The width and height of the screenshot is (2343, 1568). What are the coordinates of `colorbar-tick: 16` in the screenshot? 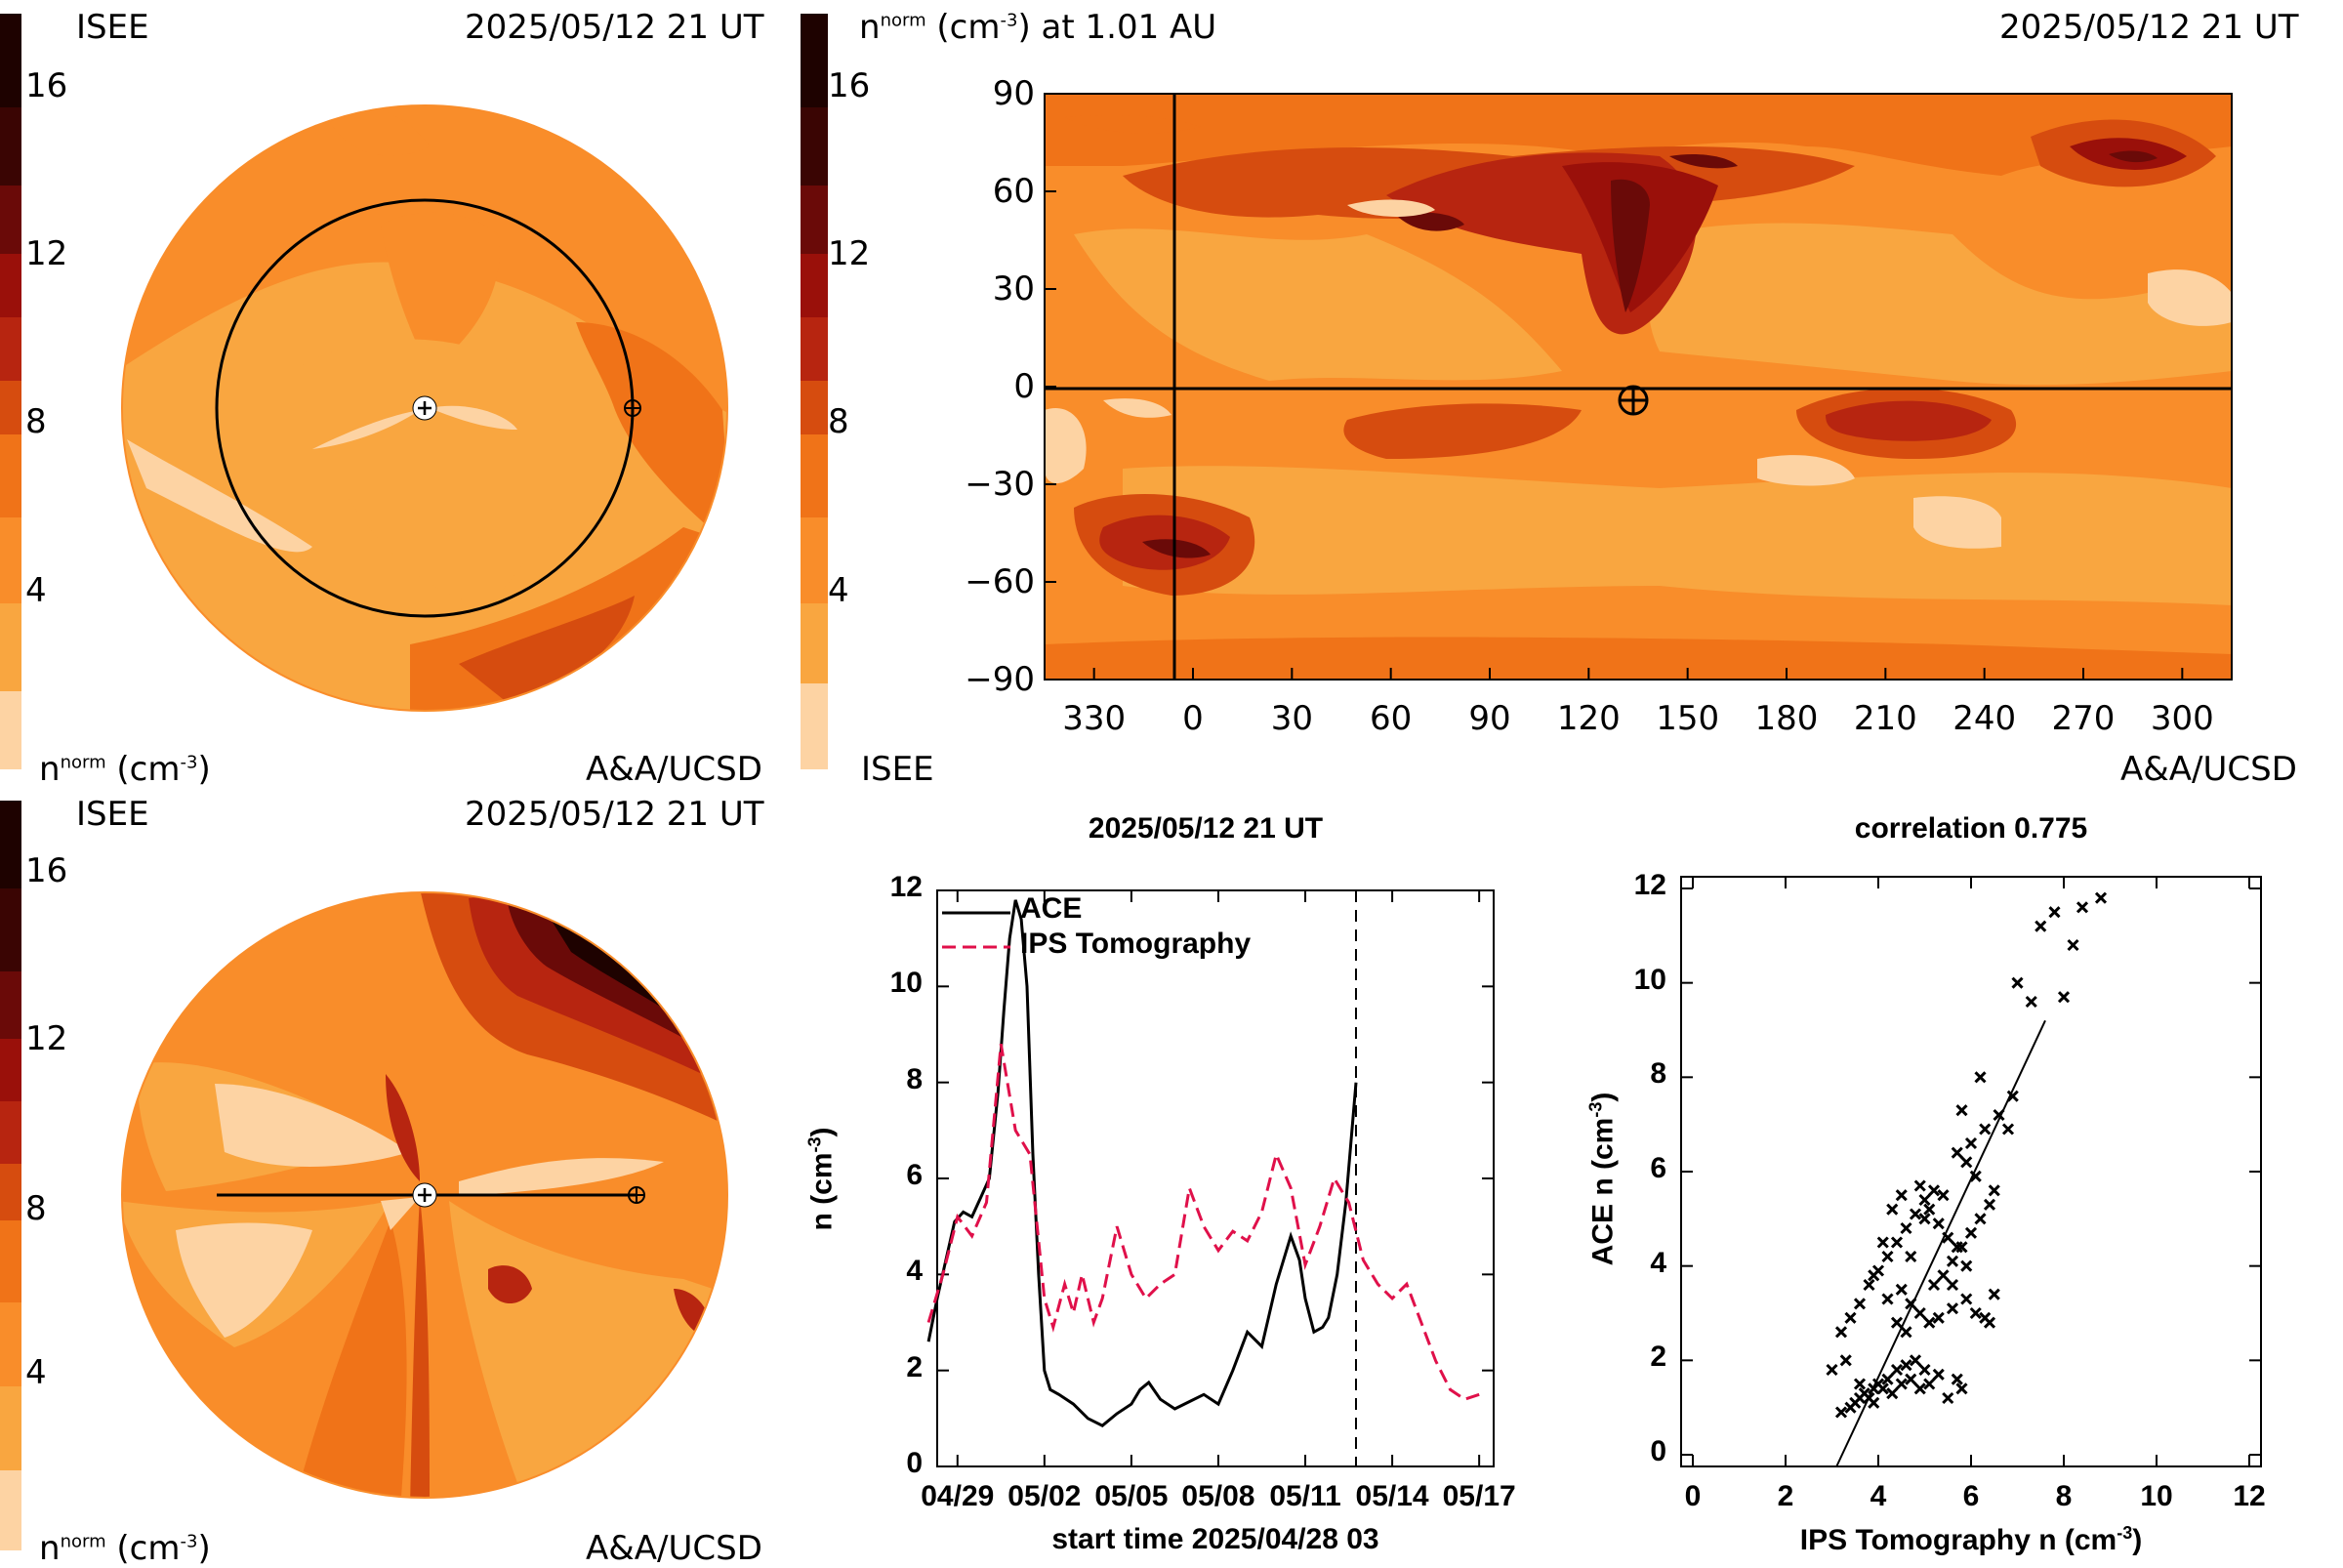 It's located at (849, 85).